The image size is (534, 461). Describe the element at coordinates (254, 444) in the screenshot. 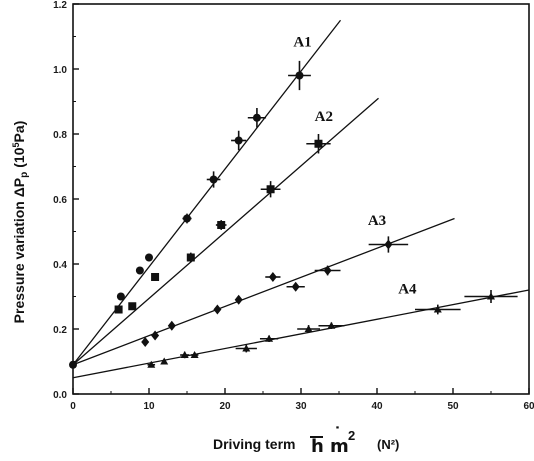

I see `x-axis-title: Driving term` at that location.